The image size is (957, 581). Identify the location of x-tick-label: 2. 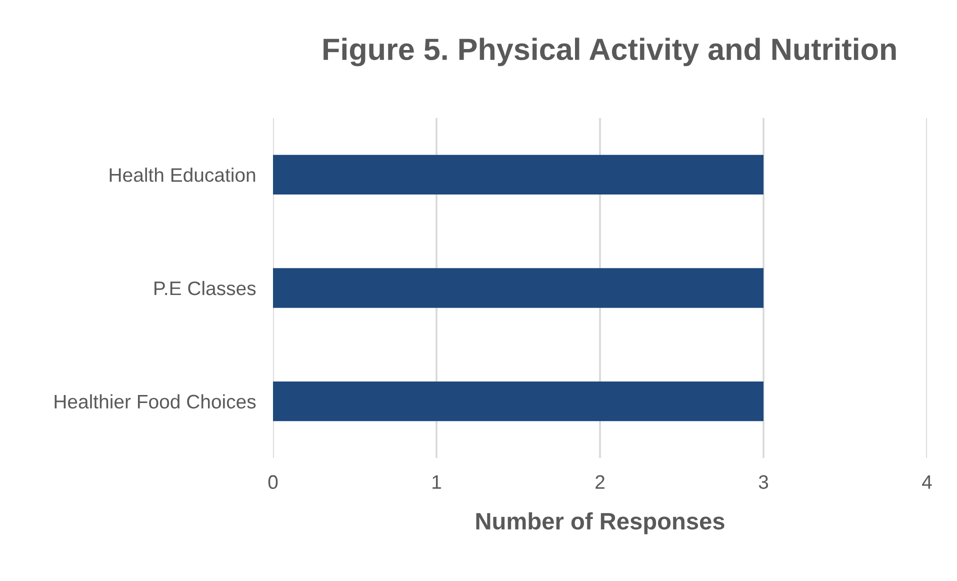
(600, 482).